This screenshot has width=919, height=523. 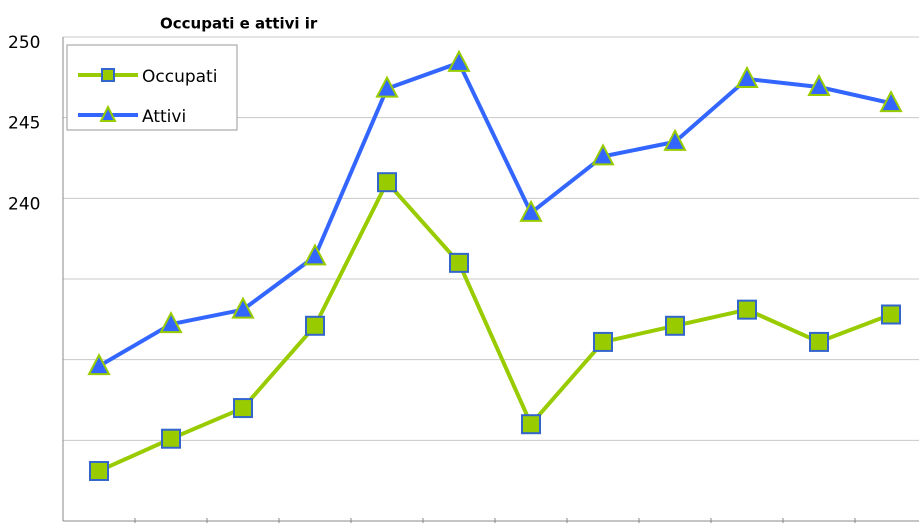 What do you see at coordinates (24, 43) in the screenshot?
I see `y-tick-label: 250` at bounding box center [24, 43].